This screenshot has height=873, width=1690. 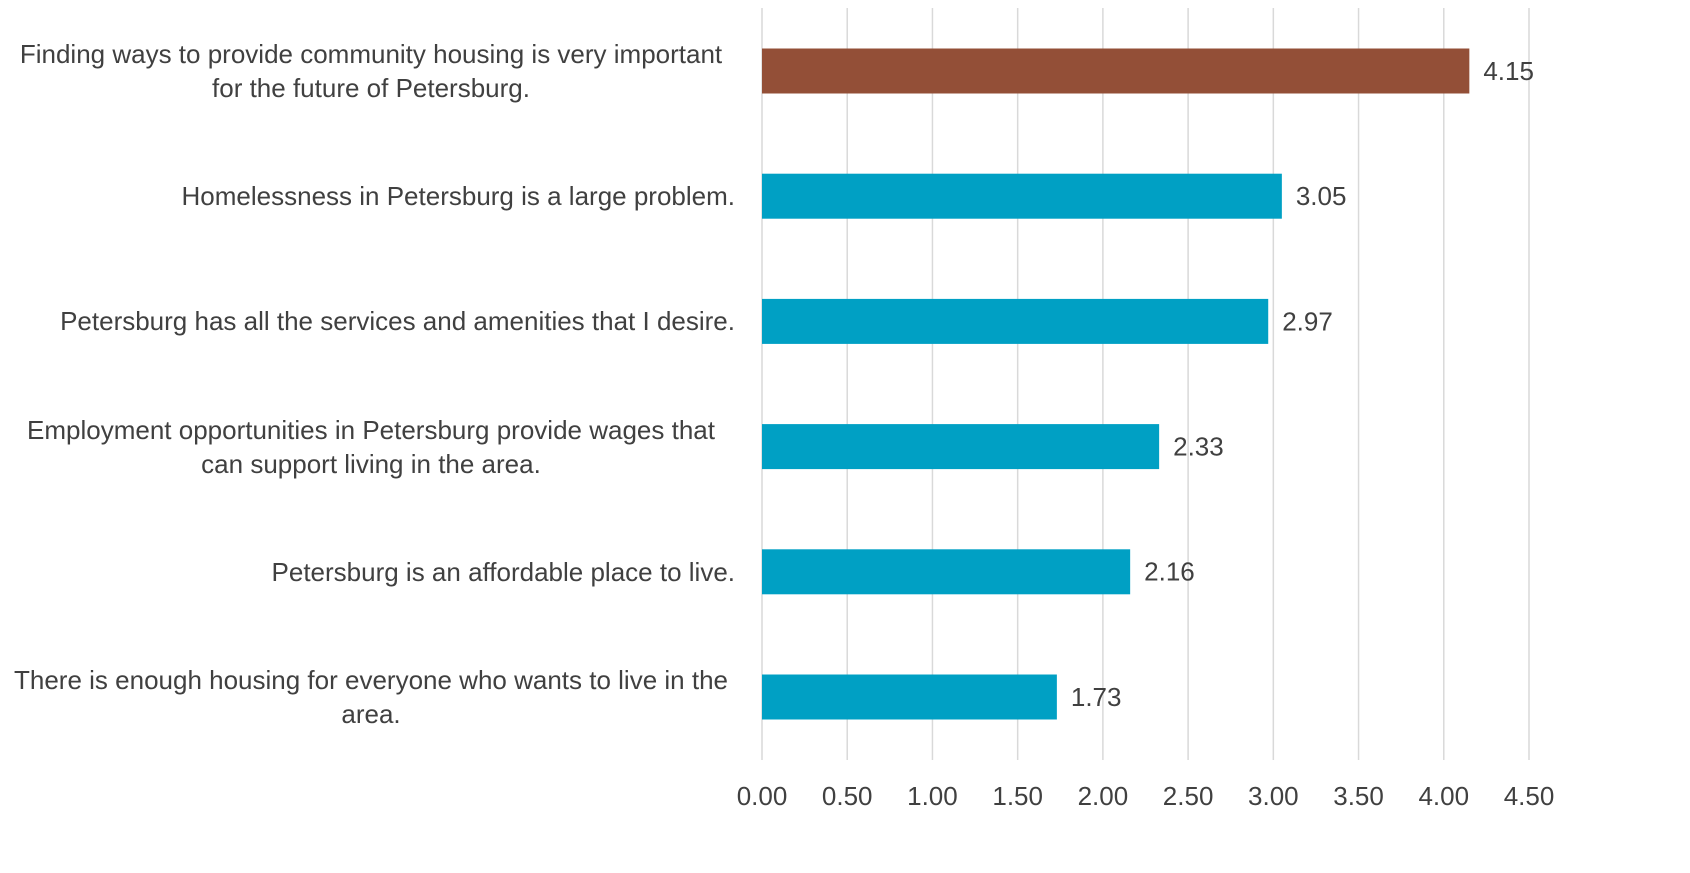 I want to click on x-tick-label: 3.00, so click(x=1273, y=796).